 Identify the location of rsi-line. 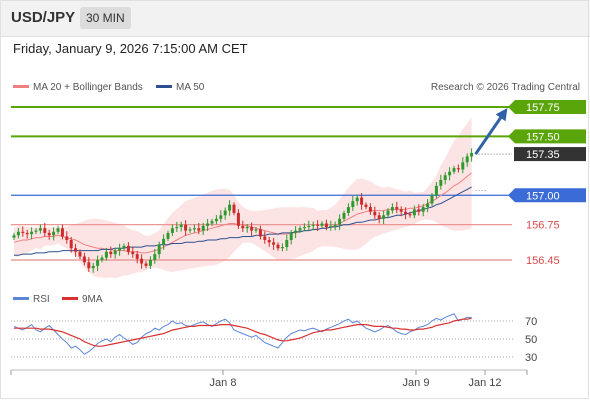
(242, 334).